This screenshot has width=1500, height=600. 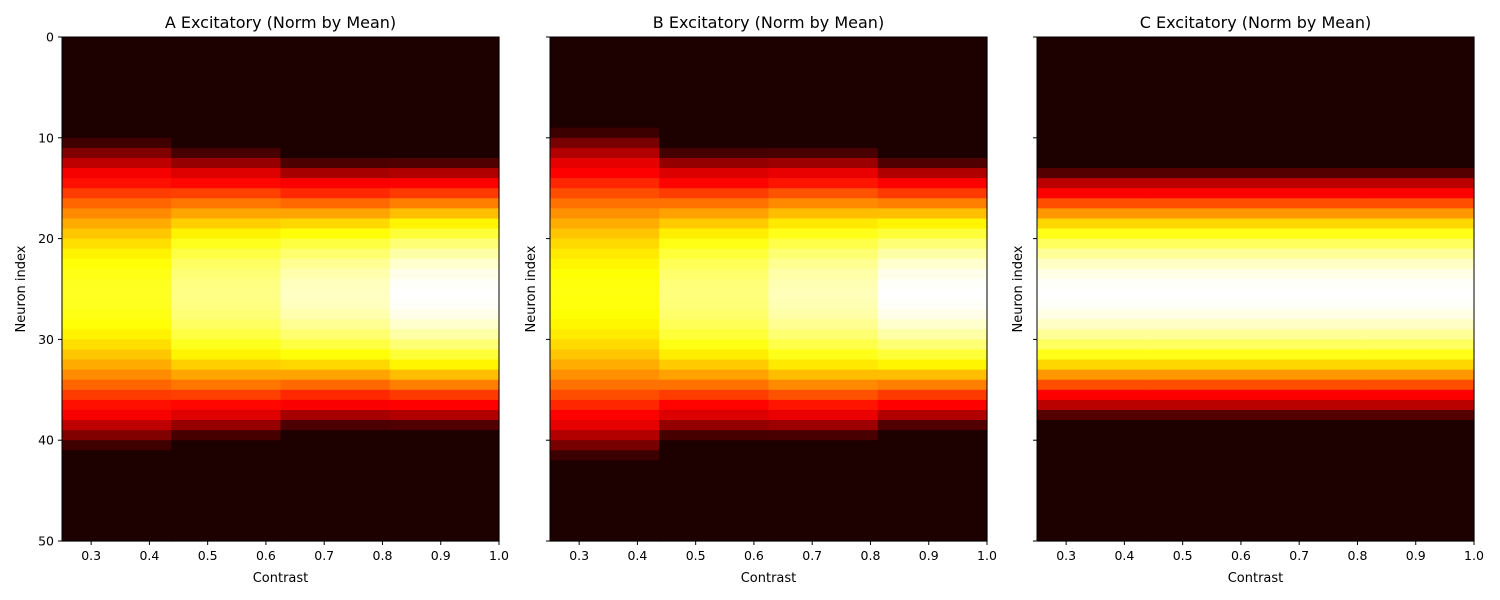 I want to click on x-tick-label: 0.5, so click(x=696, y=555).